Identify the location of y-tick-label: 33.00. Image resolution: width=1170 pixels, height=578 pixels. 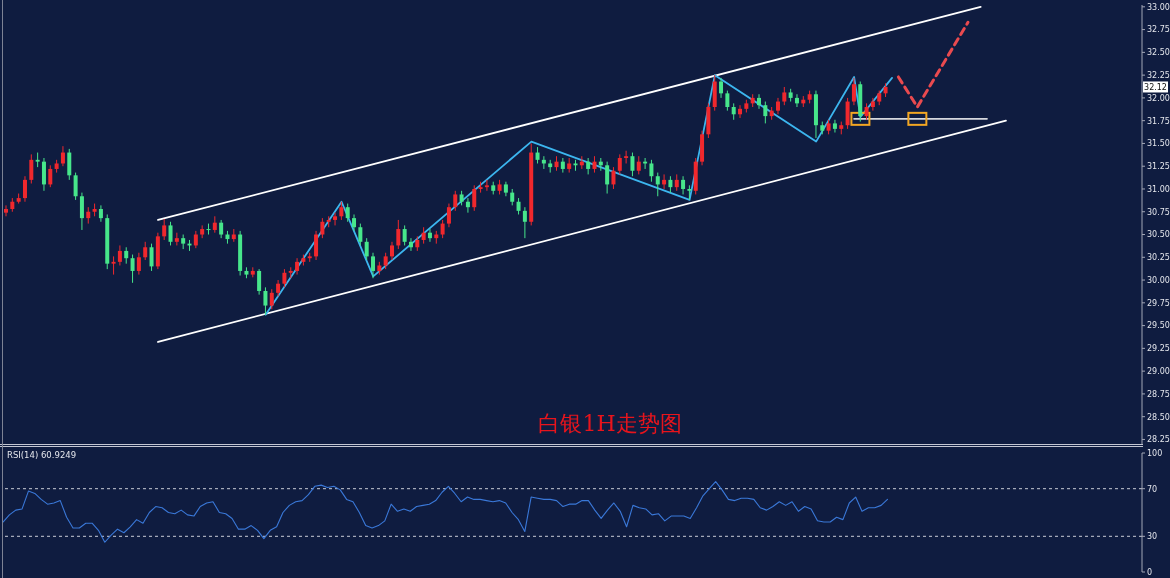
(1158, 7).